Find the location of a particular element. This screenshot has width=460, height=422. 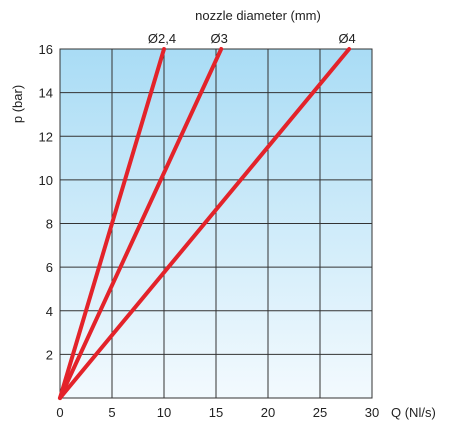

y-axis-title: p (bar) is located at coordinates (17, 104).